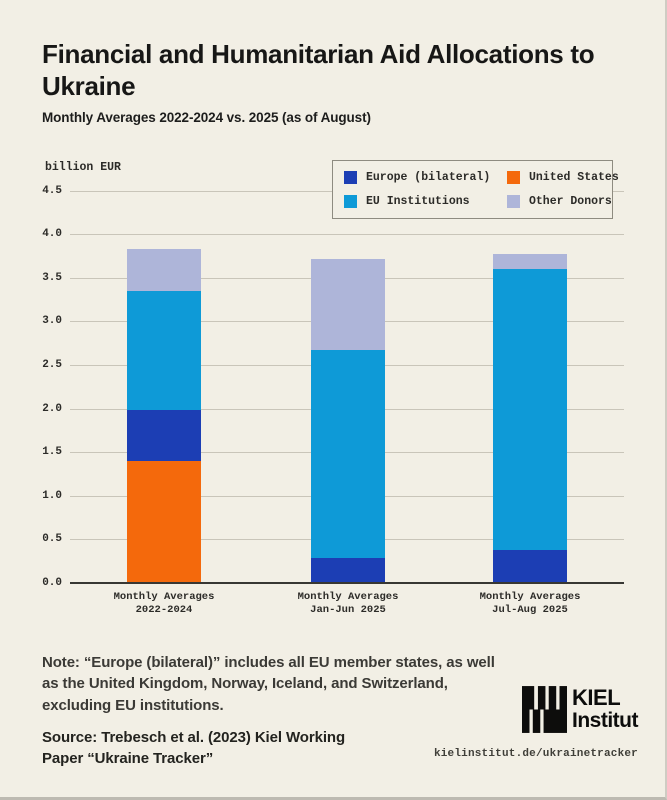 Image resolution: width=667 pixels, height=800 pixels. What do you see at coordinates (596, 697) in the screenshot?
I see `logo-text-kiel: KIEL` at bounding box center [596, 697].